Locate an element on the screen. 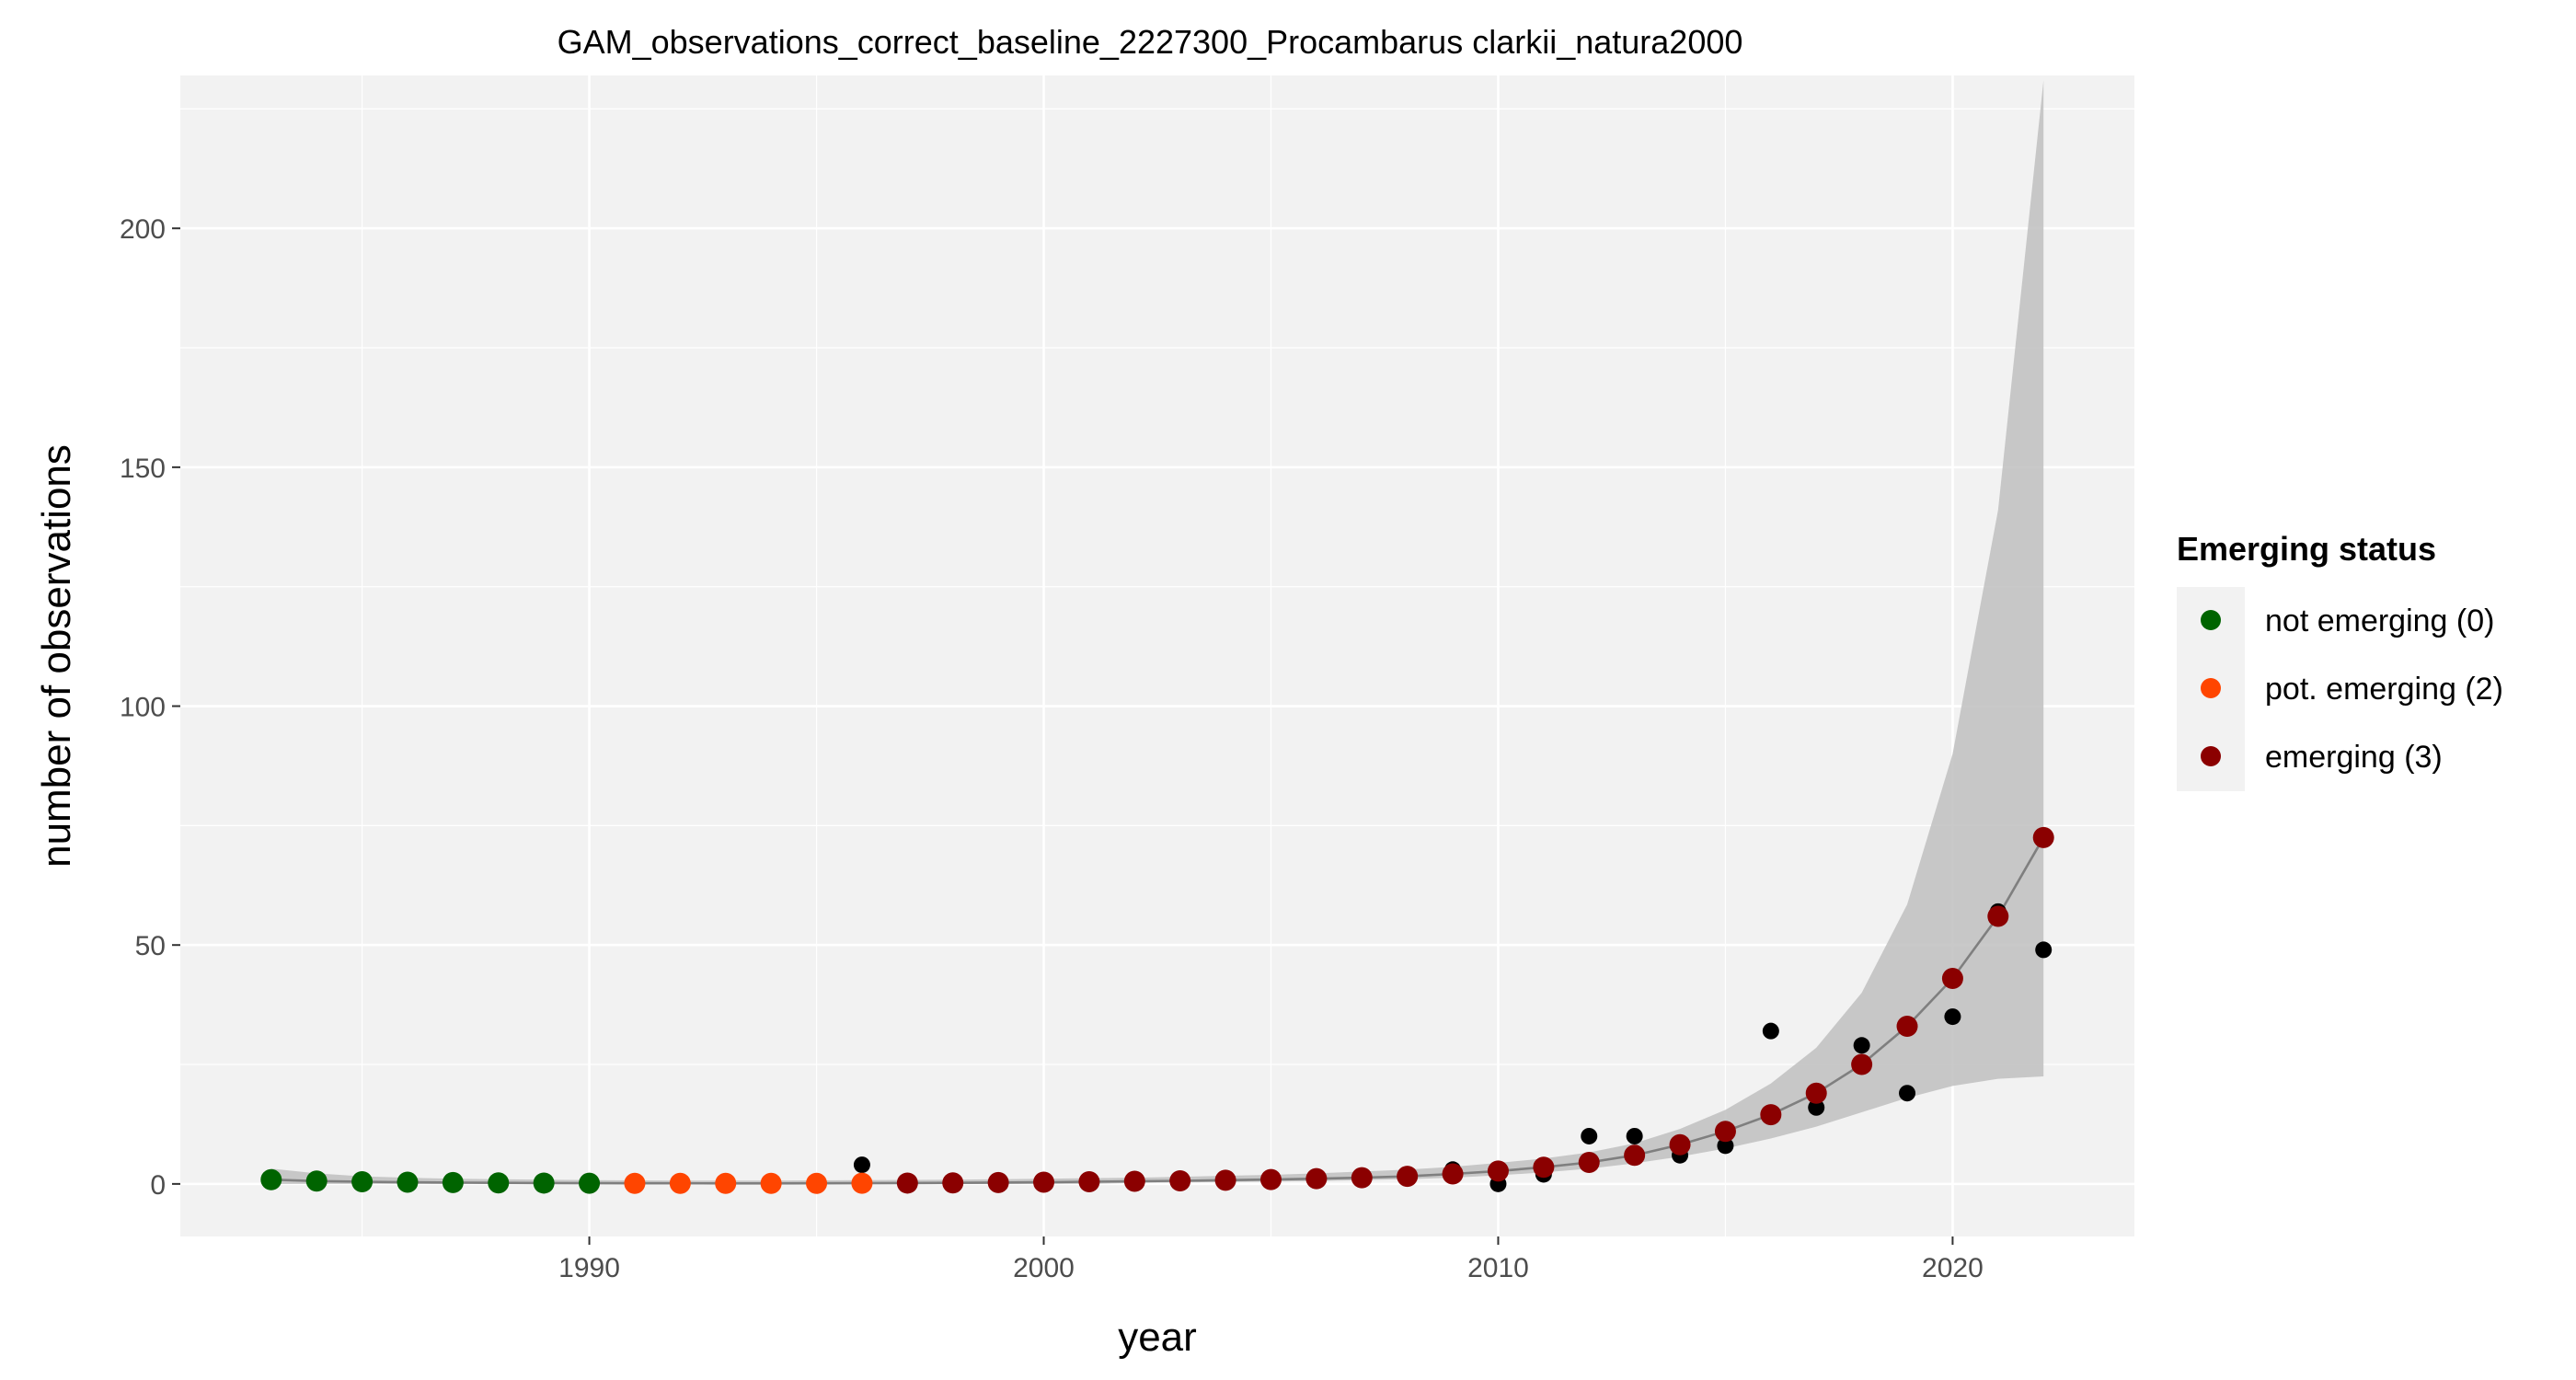  x-tick-label: 2020 is located at coordinates (1953, 1268).